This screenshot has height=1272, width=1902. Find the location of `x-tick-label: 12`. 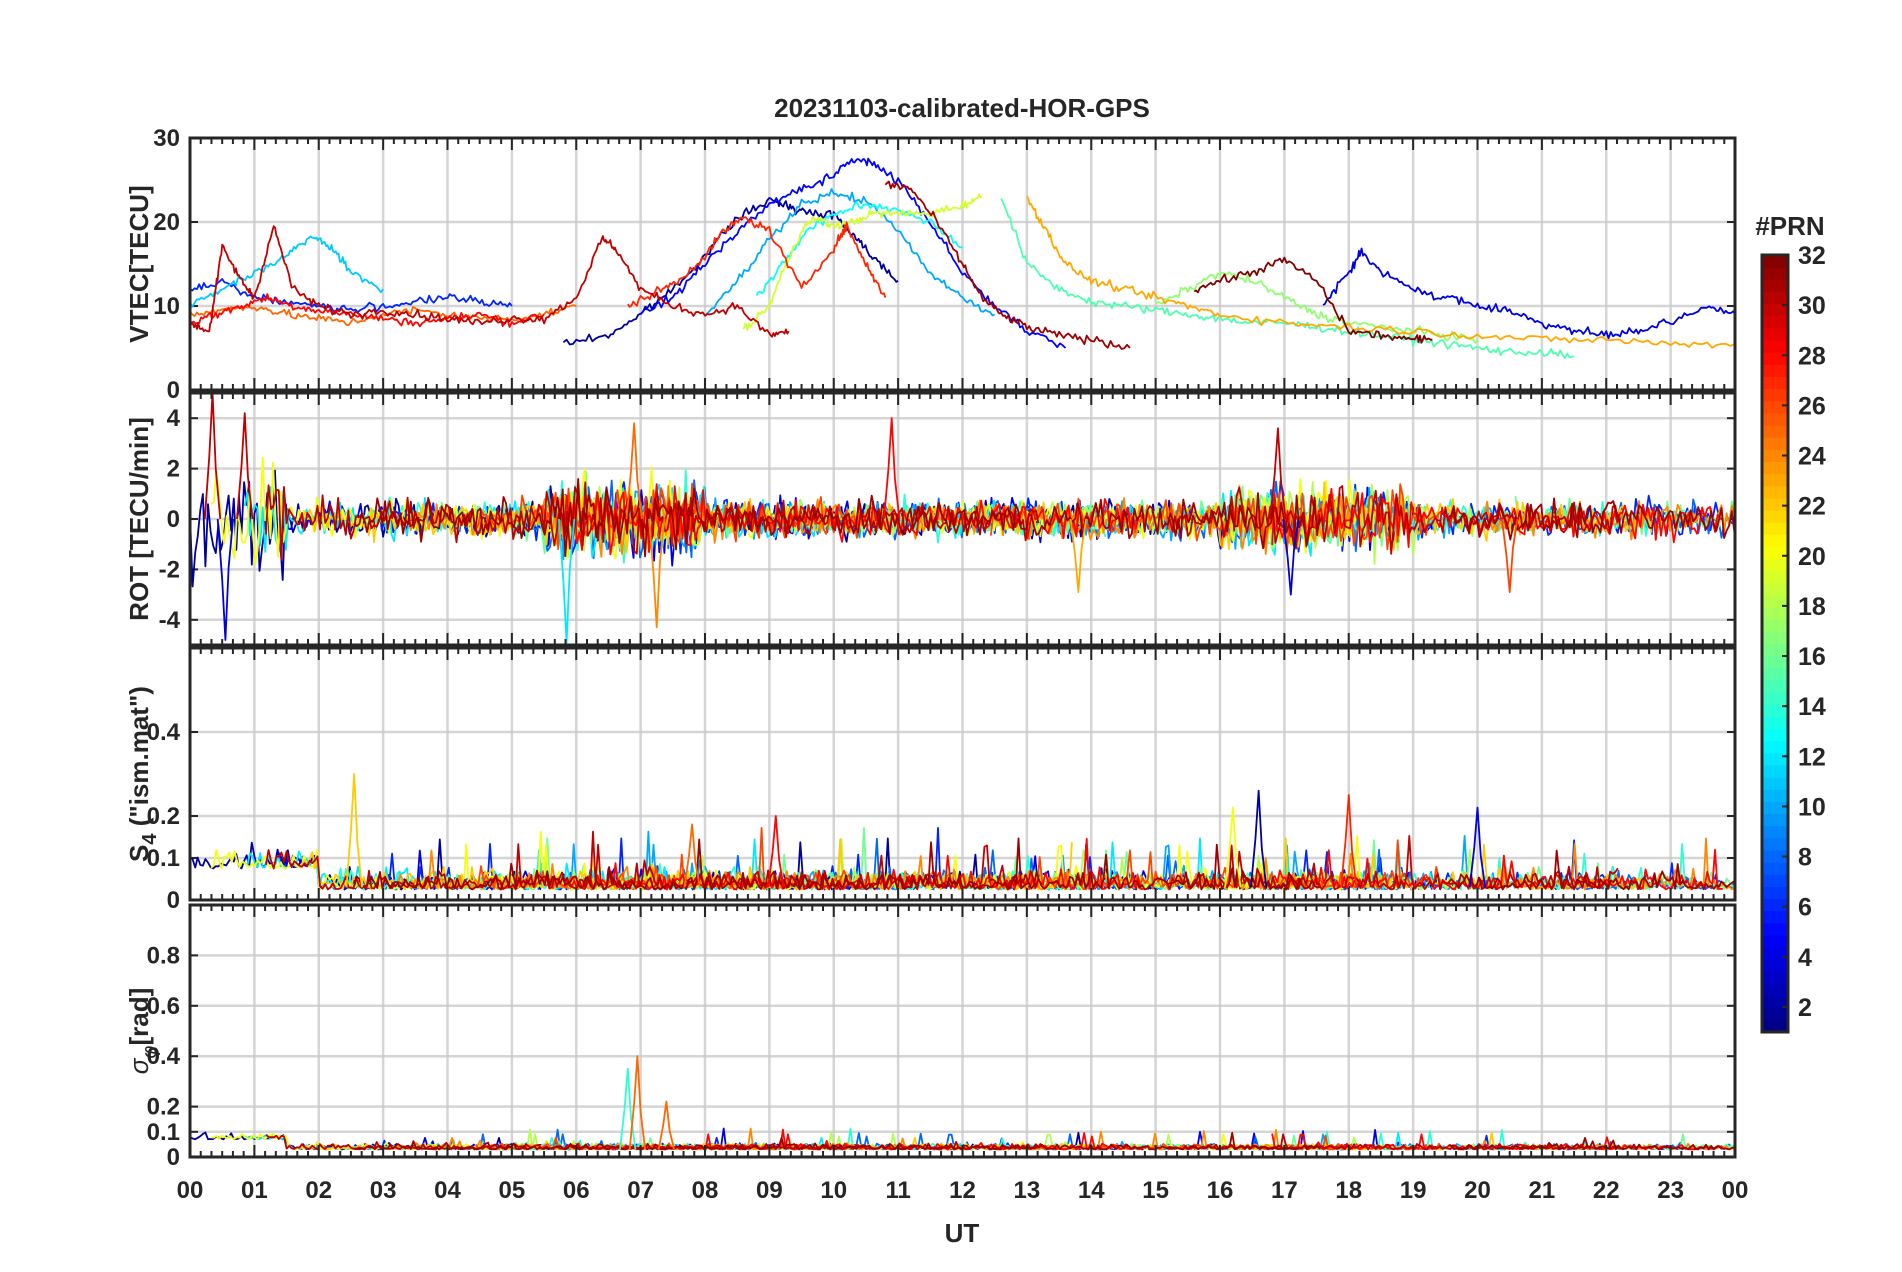

x-tick-label: 12 is located at coordinates (962, 1190).